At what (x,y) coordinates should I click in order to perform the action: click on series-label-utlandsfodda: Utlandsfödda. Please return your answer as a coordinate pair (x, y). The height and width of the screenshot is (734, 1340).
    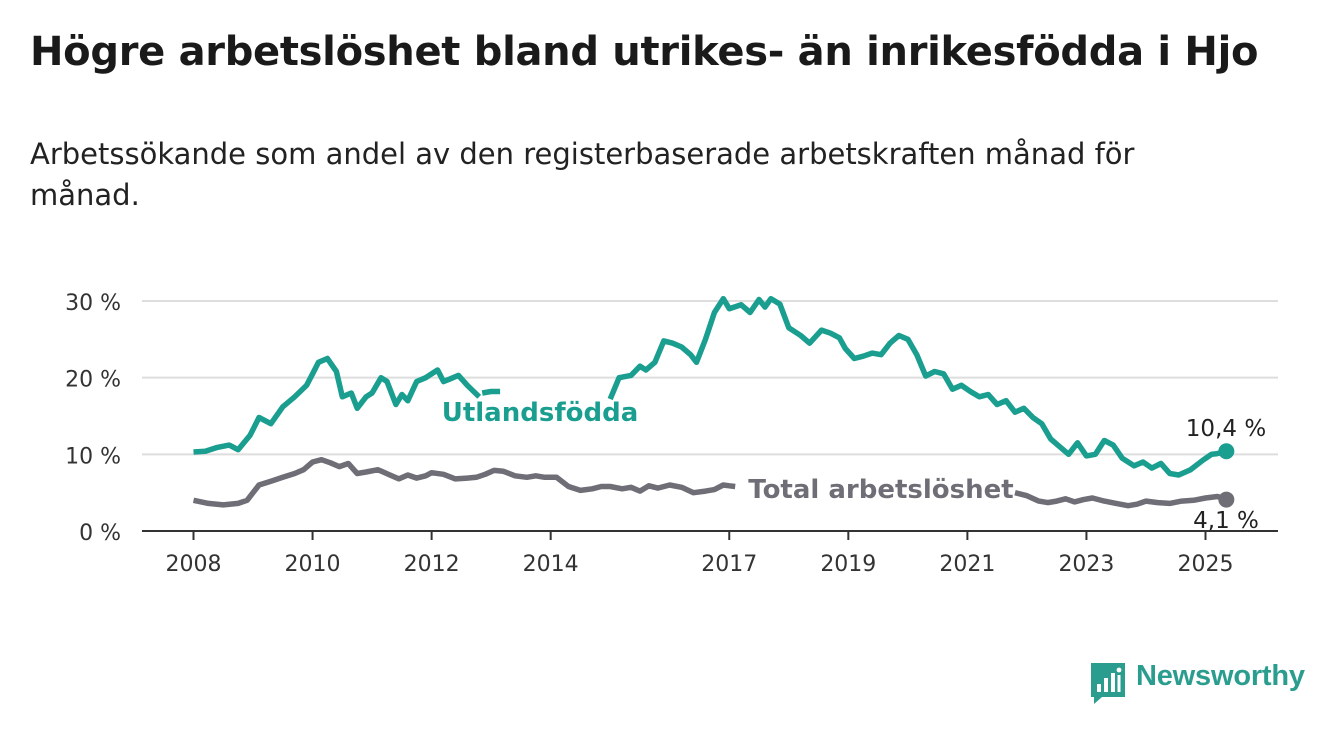
    Looking at the image, I should click on (540, 413).